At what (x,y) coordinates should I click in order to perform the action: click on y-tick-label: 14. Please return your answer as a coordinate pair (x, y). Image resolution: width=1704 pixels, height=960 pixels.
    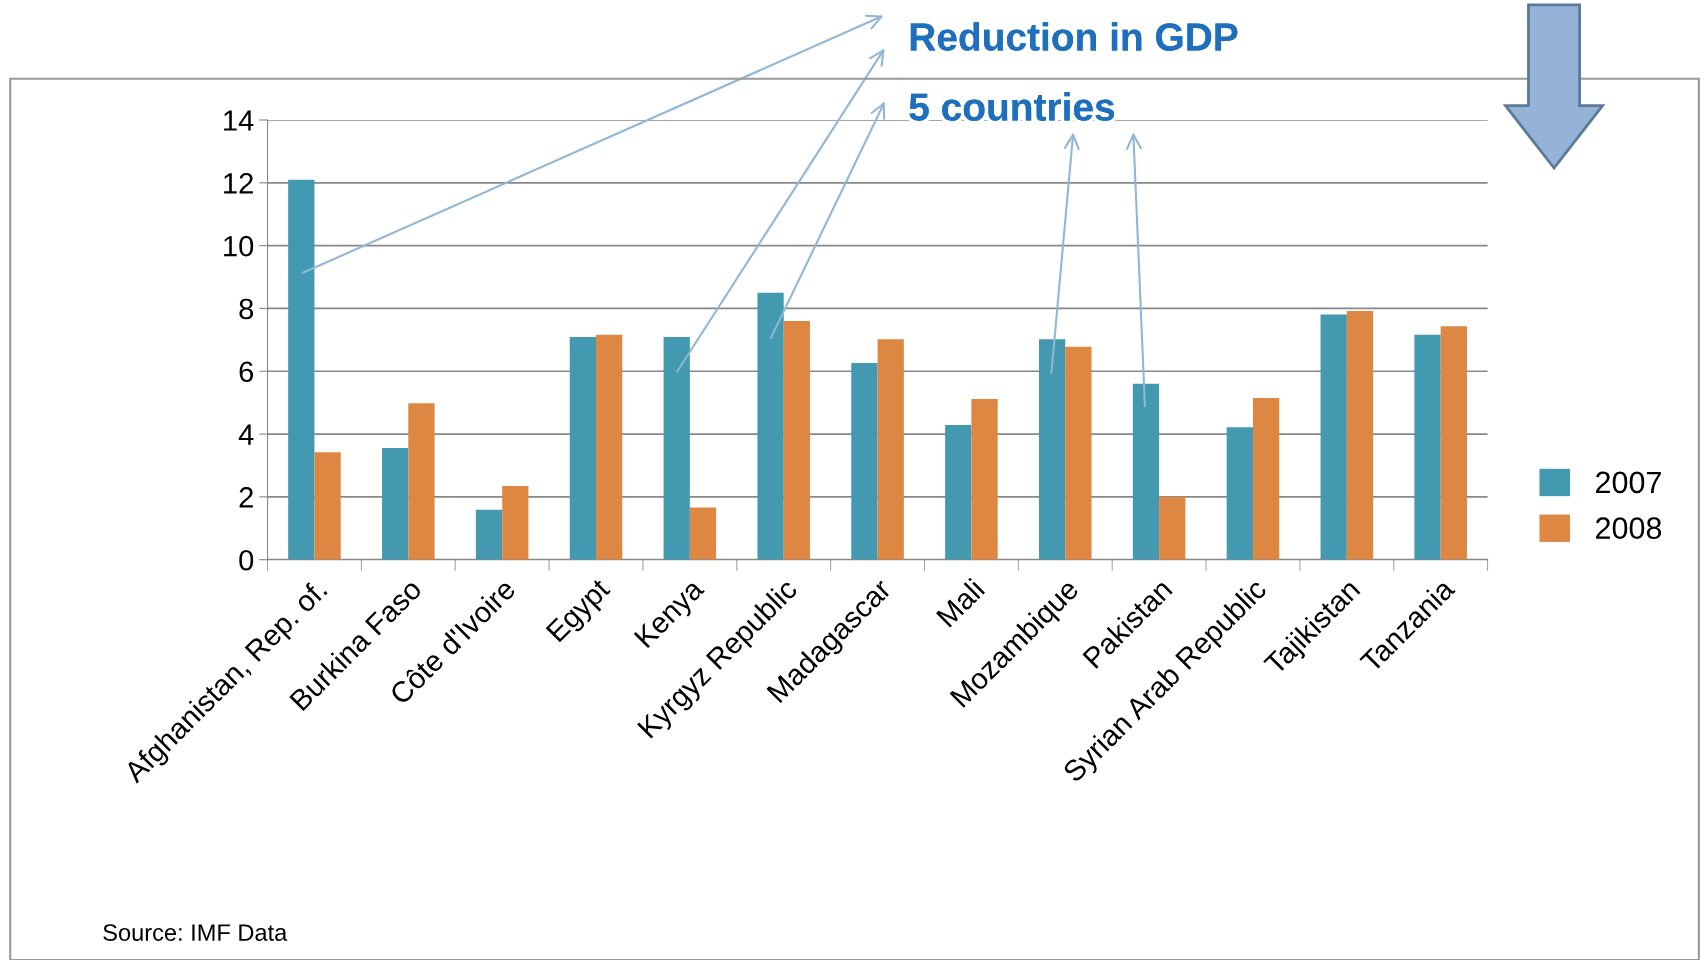
    Looking at the image, I should click on (239, 120).